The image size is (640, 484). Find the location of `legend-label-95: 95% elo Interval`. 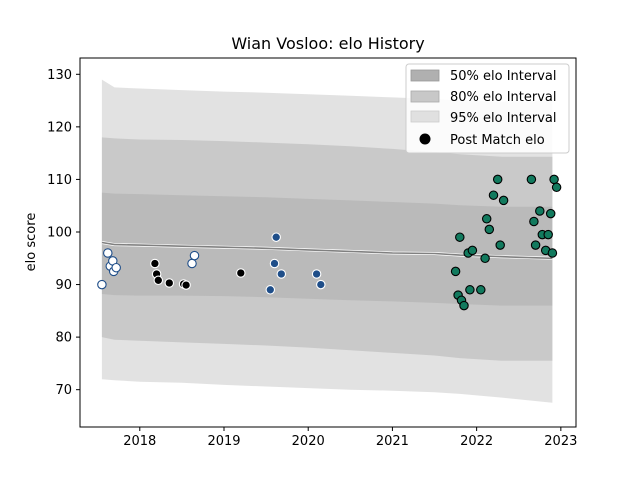

legend-label-95: 95% elo Interval is located at coordinates (503, 118).